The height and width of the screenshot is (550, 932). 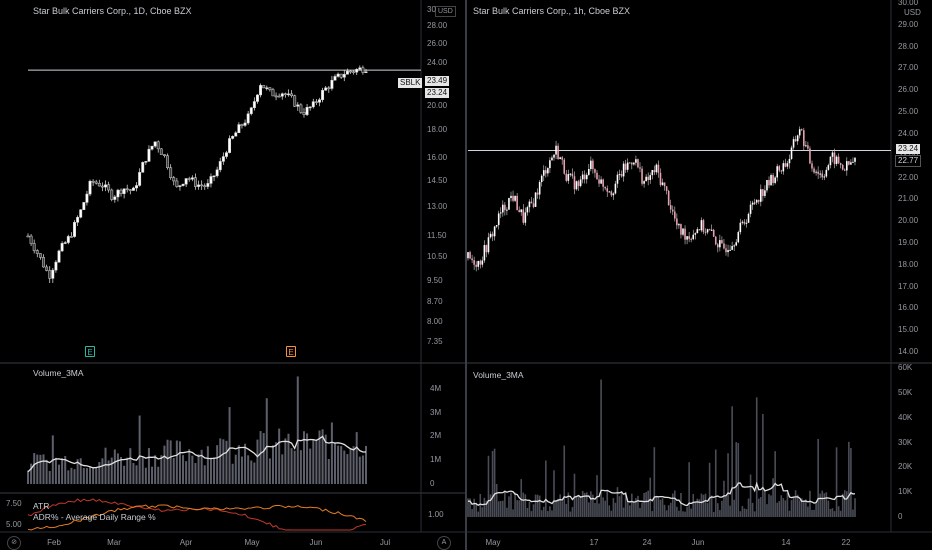 I want to click on auto-scale-button: A, so click(x=444, y=543).